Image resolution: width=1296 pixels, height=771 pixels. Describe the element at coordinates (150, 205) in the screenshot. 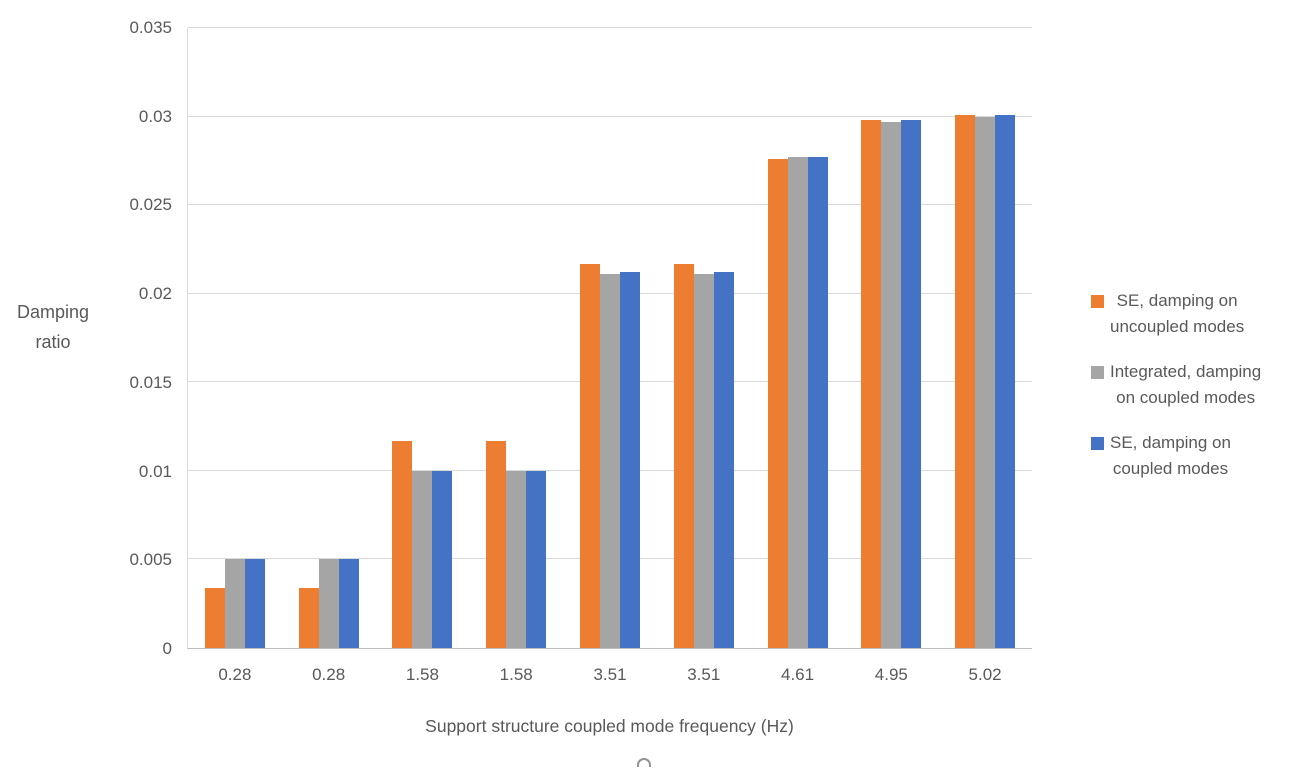

I see `y-tick-label: 0.025` at that location.